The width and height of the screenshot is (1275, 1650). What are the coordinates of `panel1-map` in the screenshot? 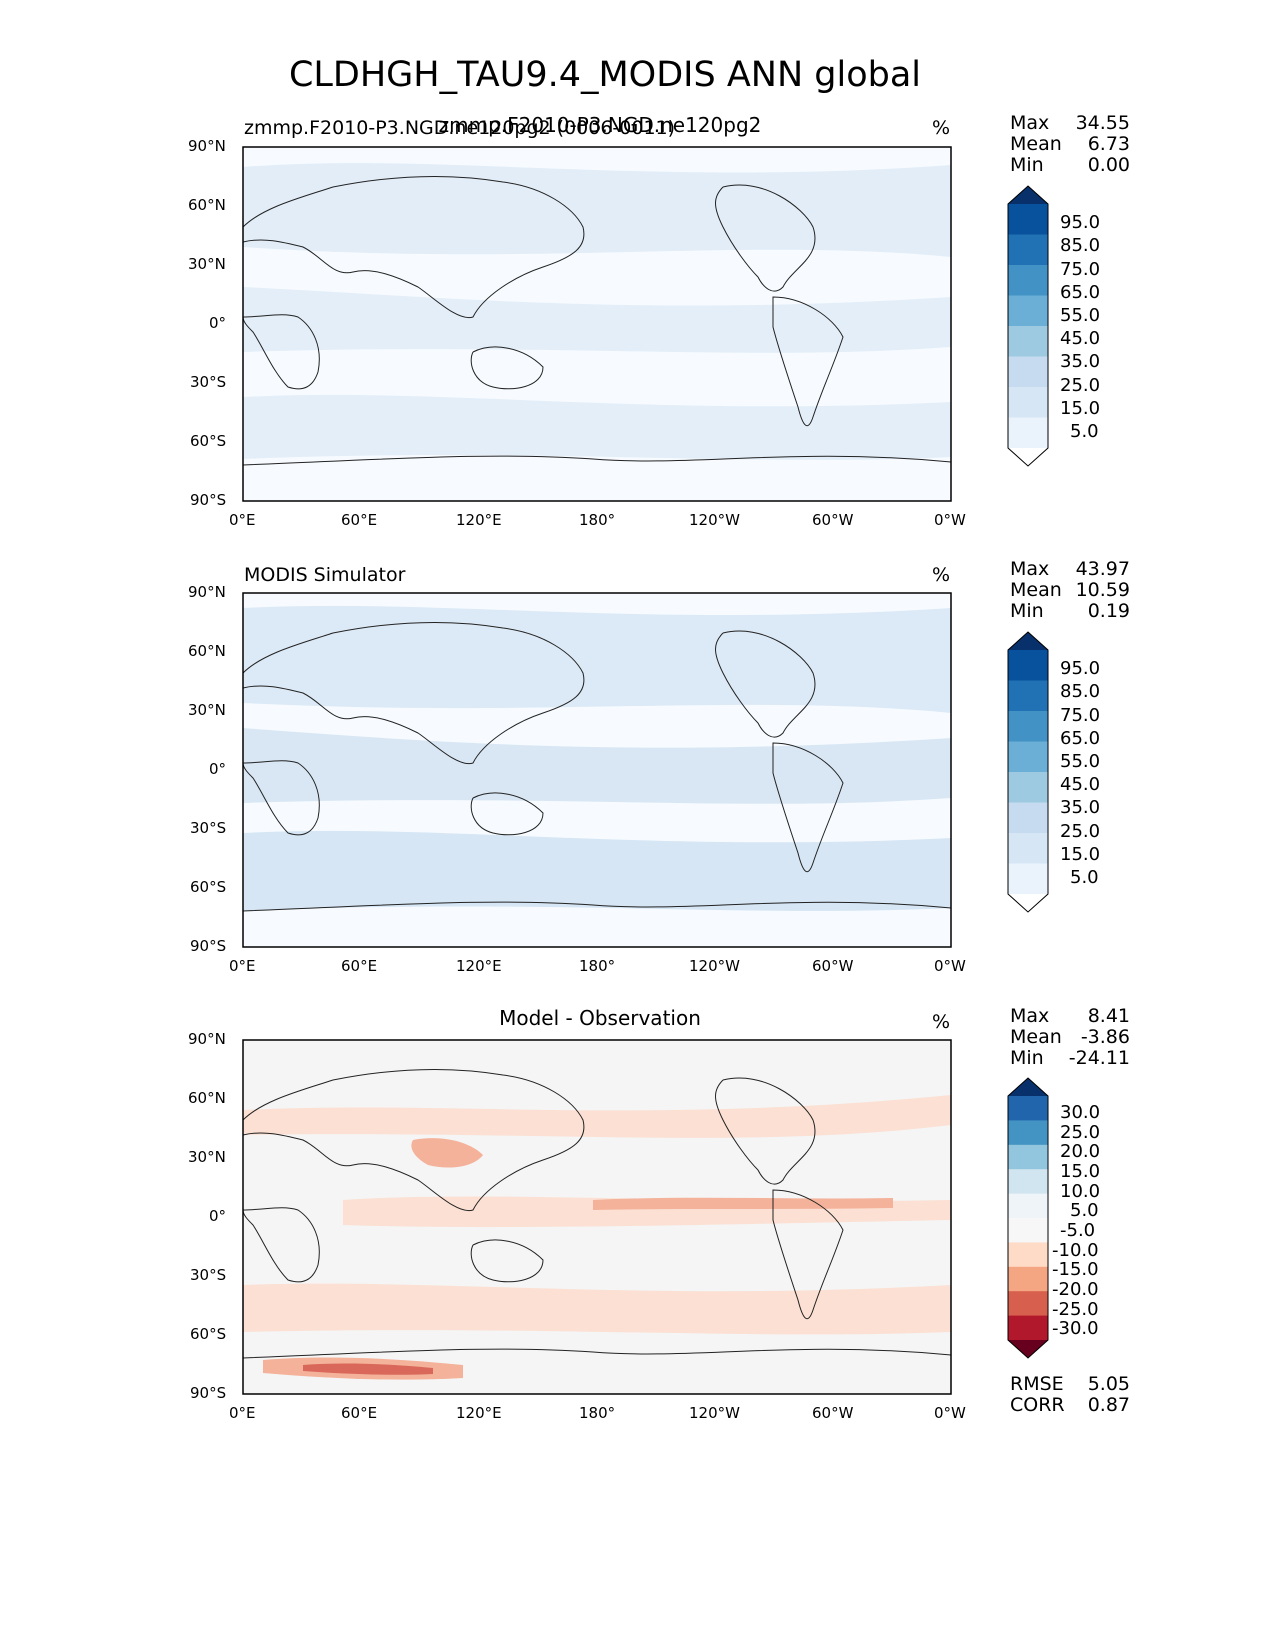 It's located at (597, 324).